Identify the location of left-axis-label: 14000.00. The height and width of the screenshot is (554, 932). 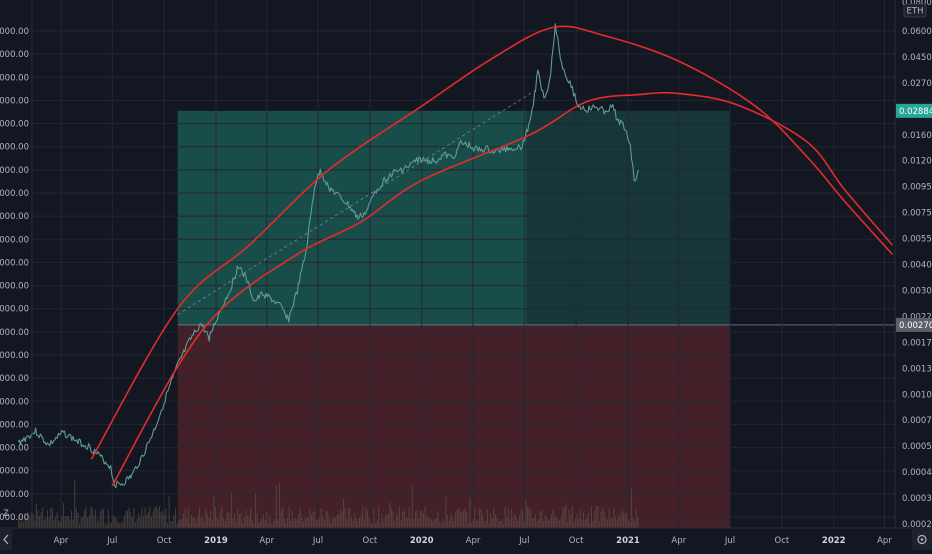
(14, 379).